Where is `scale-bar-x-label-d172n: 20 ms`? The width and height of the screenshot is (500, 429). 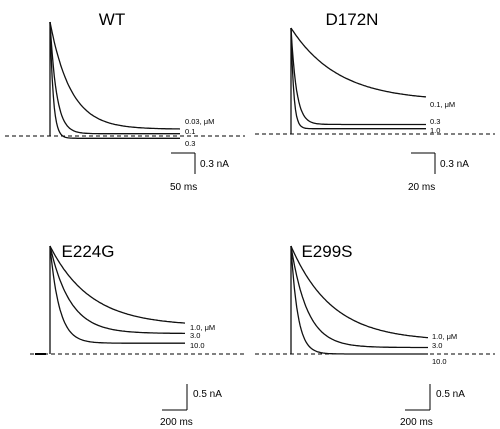 scale-bar-x-label-d172n: 20 ms is located at coordinates (421, 187).